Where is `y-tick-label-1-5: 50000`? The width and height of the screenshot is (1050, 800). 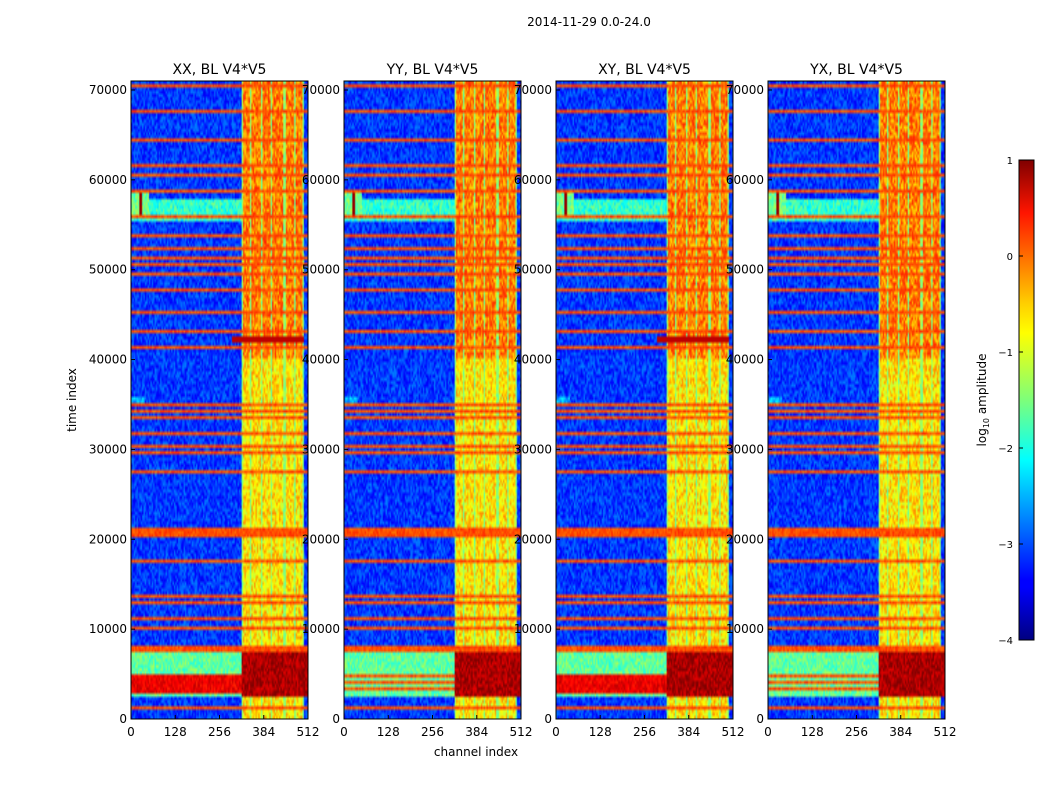 y-tick-label-1-5: 50000 is located at coordinates (108, 270).